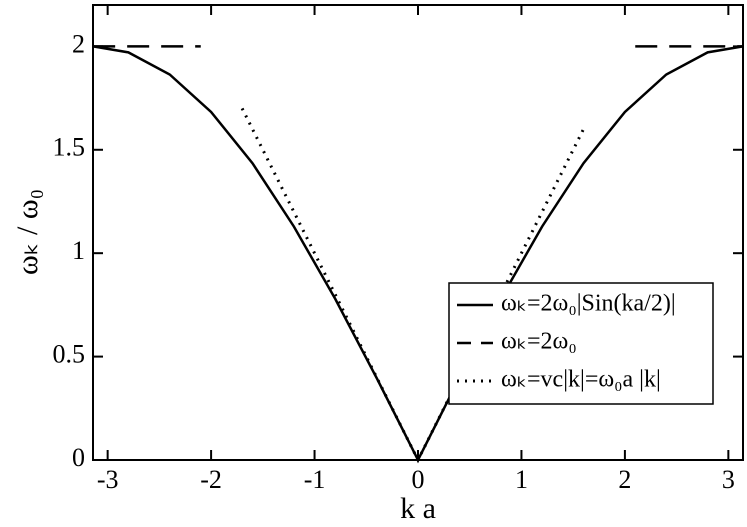  I want to click on x-tick-label: -2, so click(211, 479).